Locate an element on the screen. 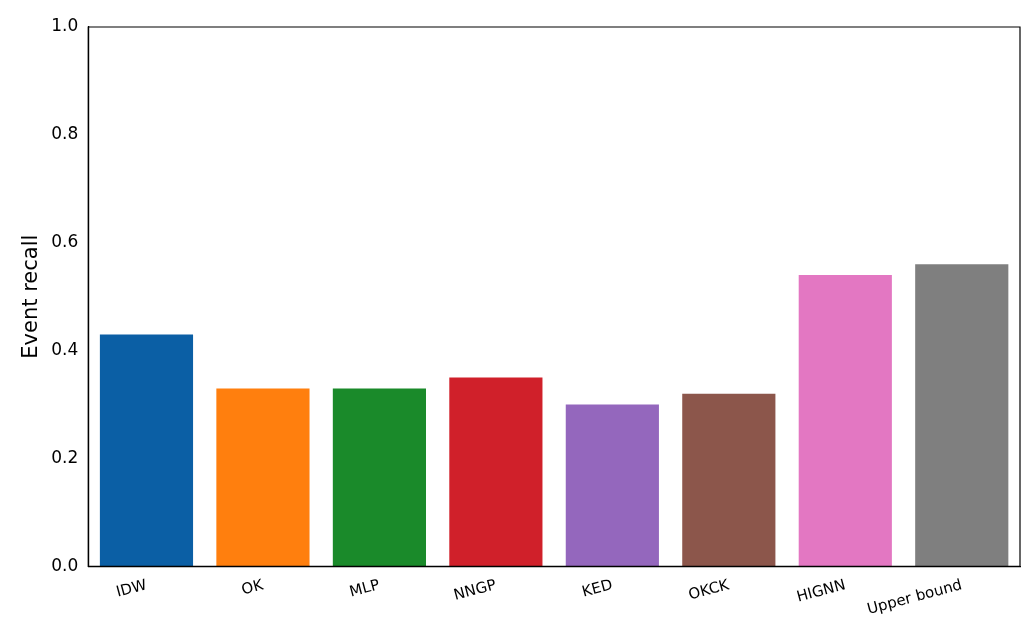  y-axis-title: Event recall is located at coordinates (30, 296).